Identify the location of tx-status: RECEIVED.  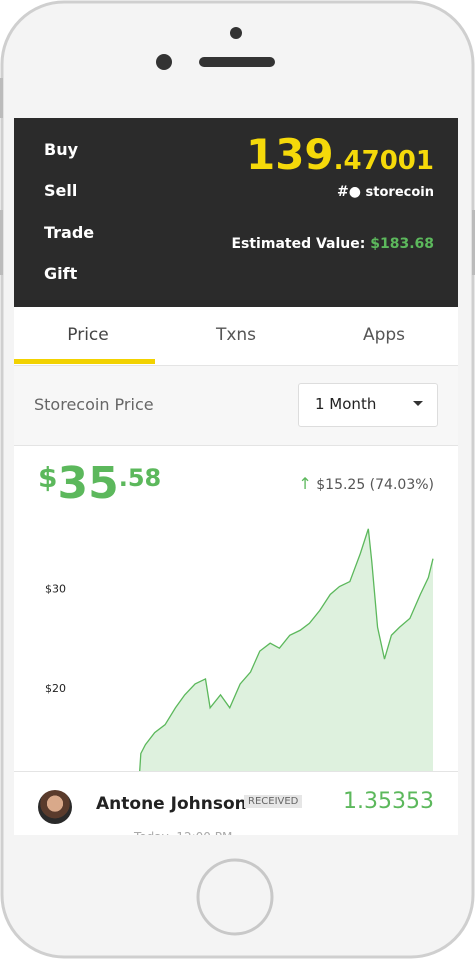
(273, 801).